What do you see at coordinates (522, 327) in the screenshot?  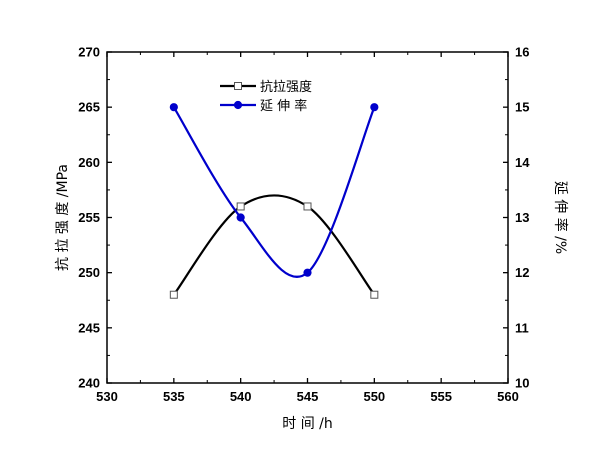 I see `y-right-tick-label: 11` at bounding box center [522, 327].